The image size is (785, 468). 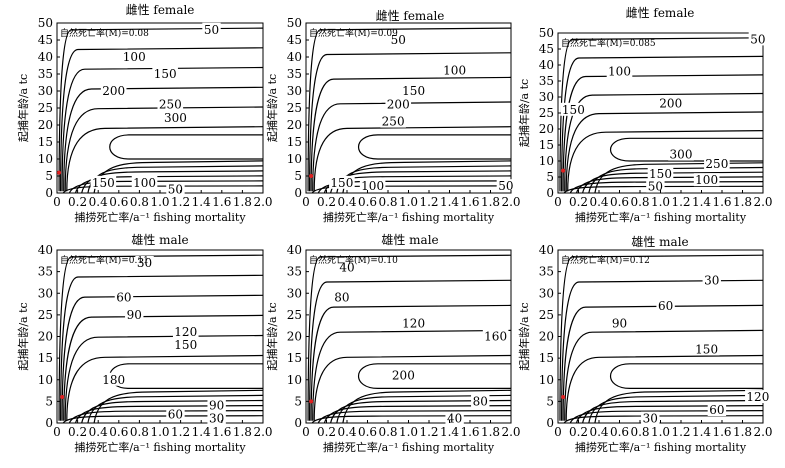 I want to click on y-tick-label: 35, so click(x=294, y=272).